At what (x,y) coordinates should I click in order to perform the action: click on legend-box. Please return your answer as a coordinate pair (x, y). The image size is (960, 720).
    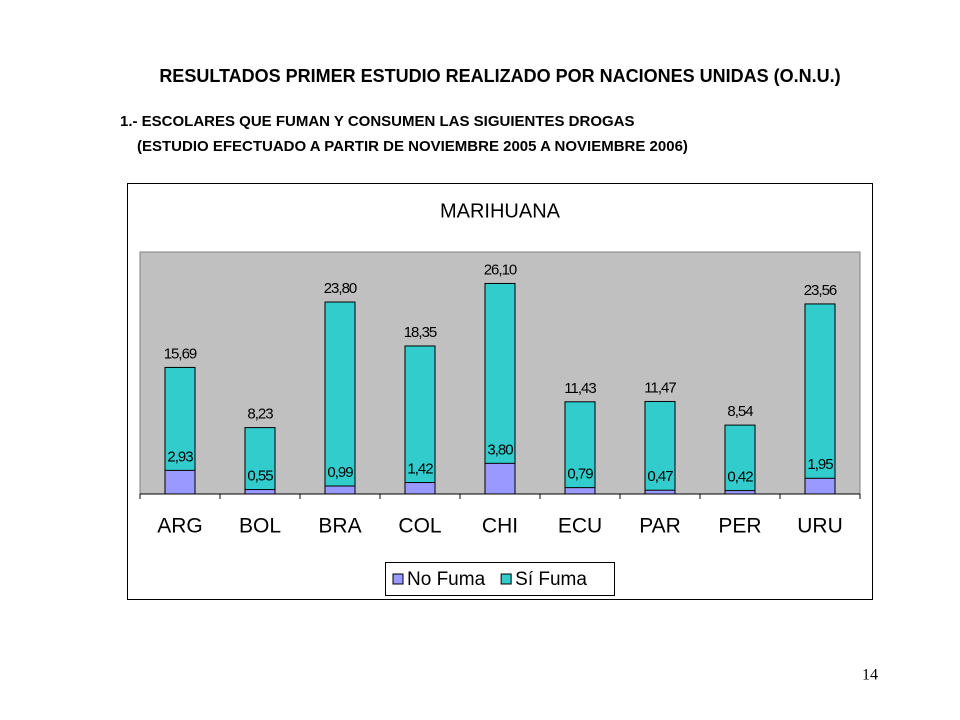
    Looking at the image, I should click on (500, 579).